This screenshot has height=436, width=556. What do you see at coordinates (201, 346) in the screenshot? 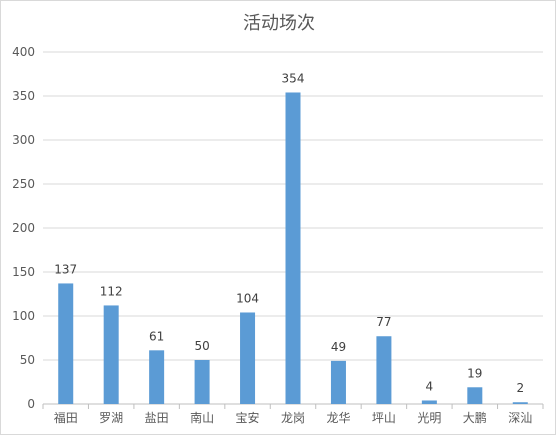
I see `data-label: 50` at bounding box center [201, 346].